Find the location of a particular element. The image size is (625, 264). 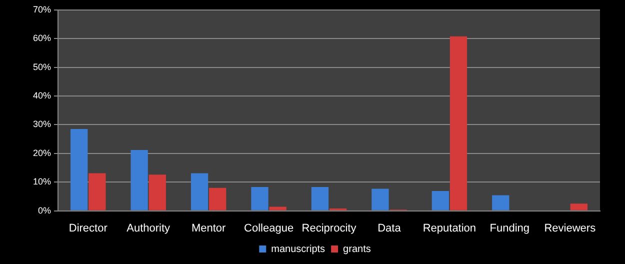

y-tick-label: 60% is located at coordinates (42, 38).